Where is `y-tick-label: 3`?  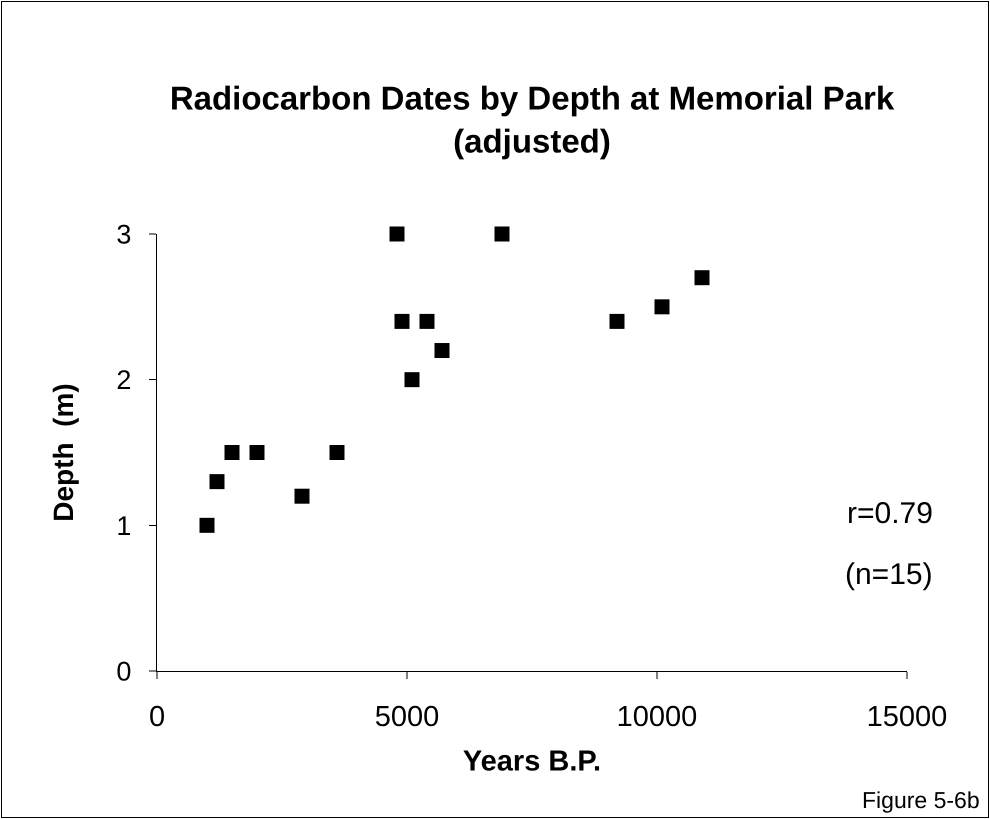 y-tick-label: 3 is located at coordinates (124, 234).